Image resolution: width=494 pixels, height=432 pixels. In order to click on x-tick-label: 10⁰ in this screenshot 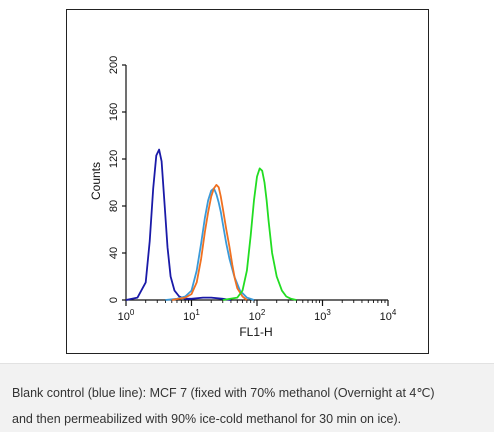, I will do `click(126, 315)`.